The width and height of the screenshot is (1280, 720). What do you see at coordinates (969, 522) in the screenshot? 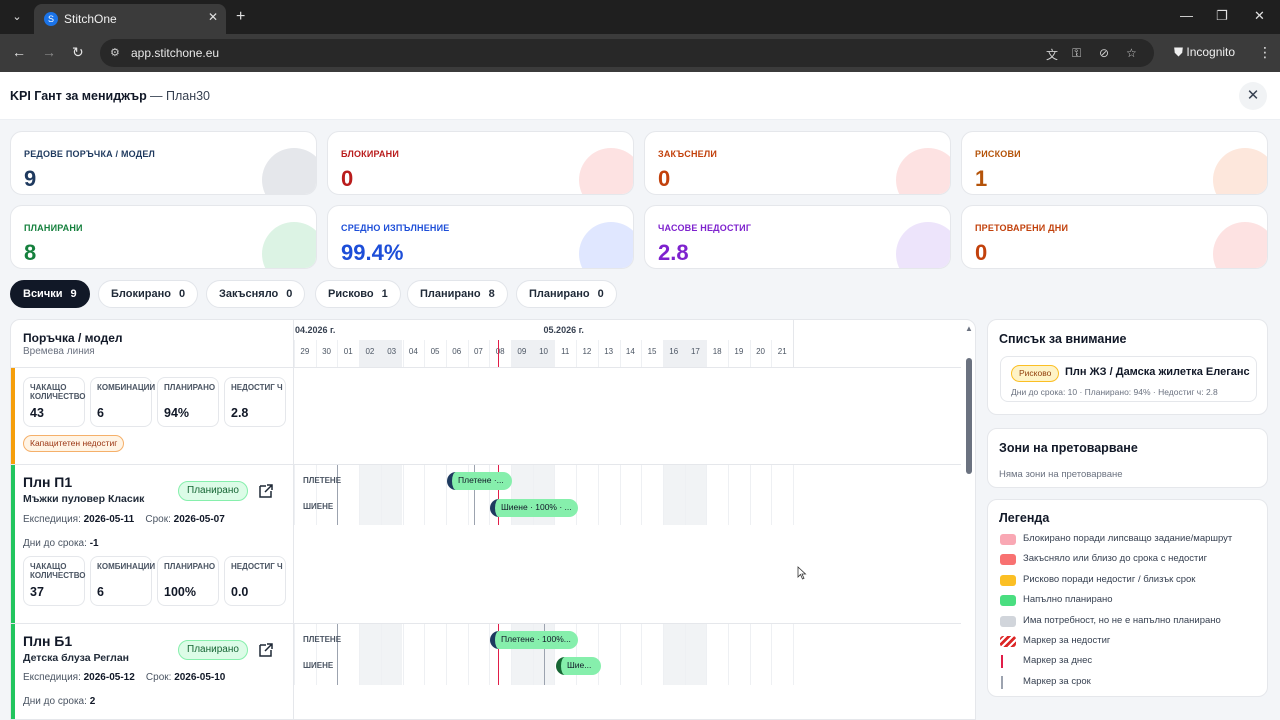
I see `gantt-scrollbar: ▲` at bounding box center [969, 522].